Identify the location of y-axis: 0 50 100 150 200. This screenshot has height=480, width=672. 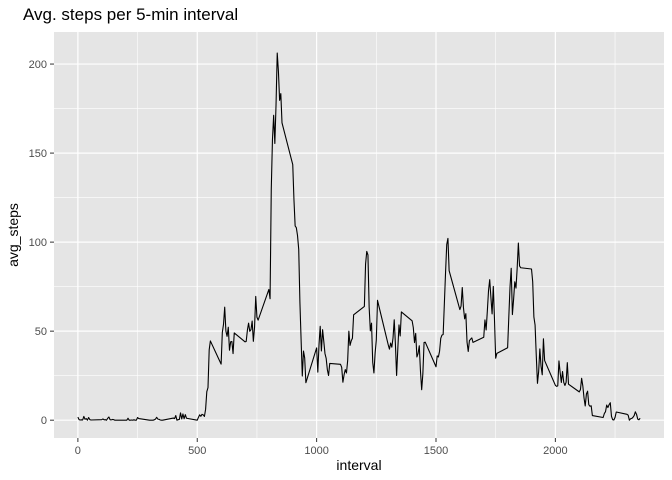
(41, 243).